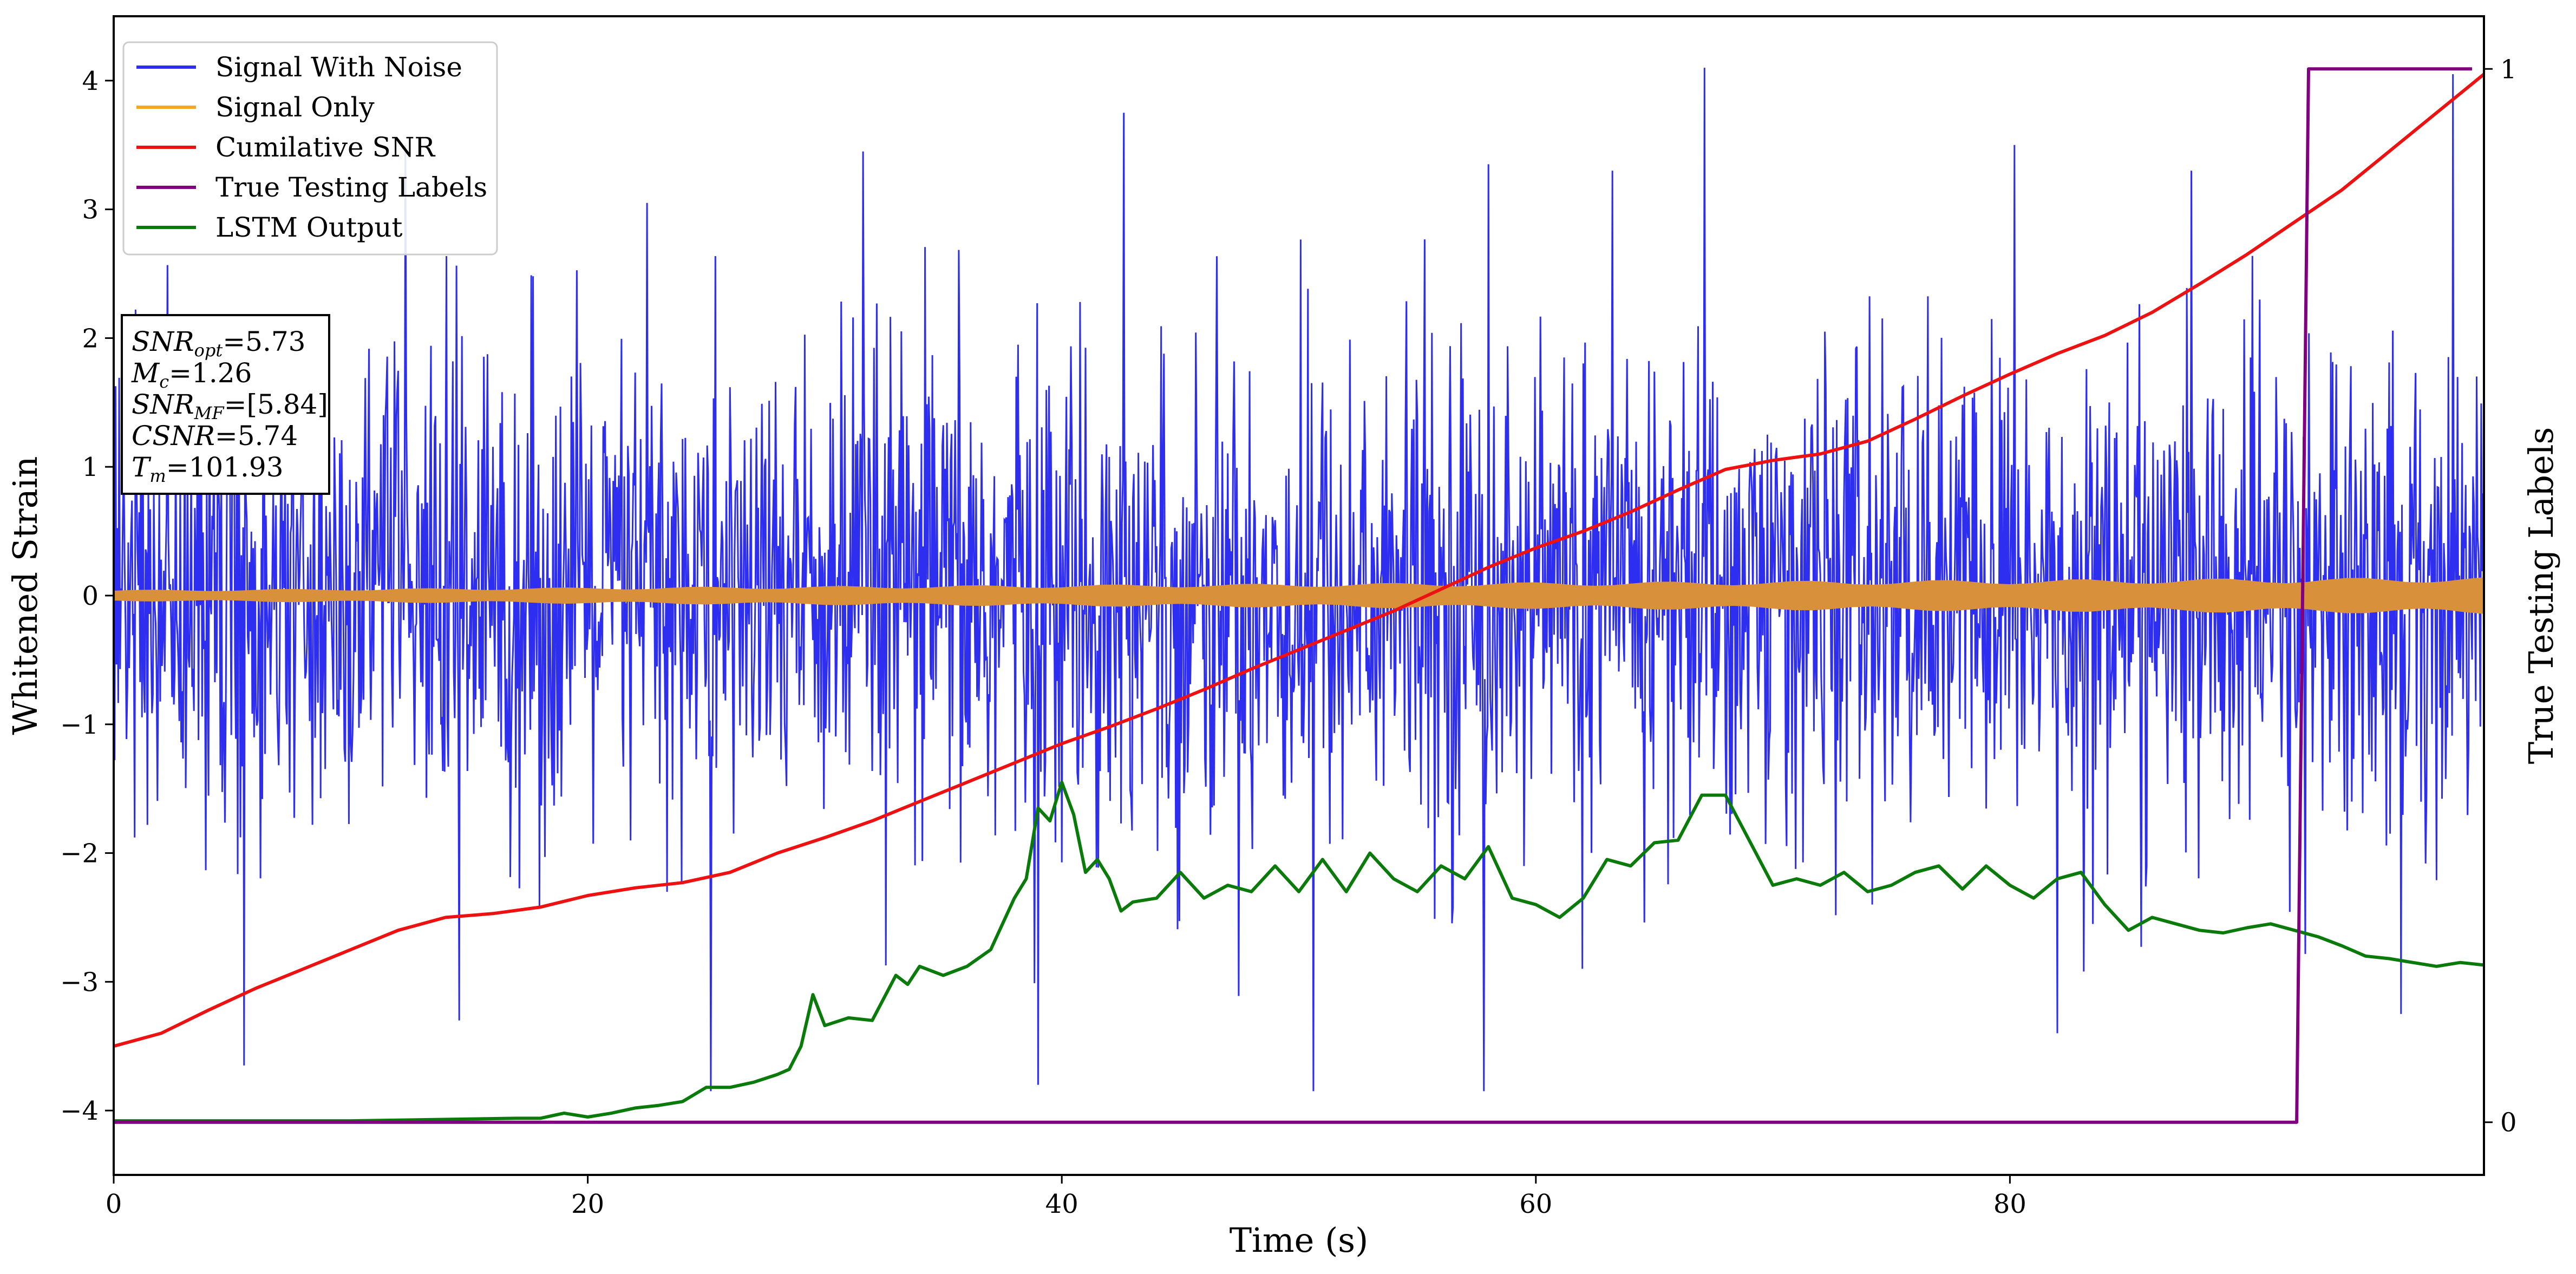 The height and width of the screenshot is (1274, 2576). Describe the element at coordinates (79, 725) in the screenshot. I see `y-tick-label: −1` at that location.